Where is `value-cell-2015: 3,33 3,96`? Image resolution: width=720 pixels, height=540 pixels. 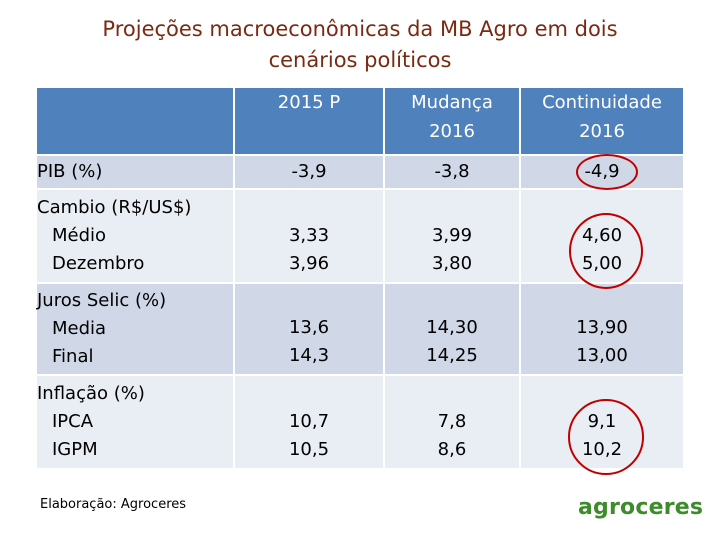
value-cell-2015: 3,33 3,96 is located at coordinates (308, 235).